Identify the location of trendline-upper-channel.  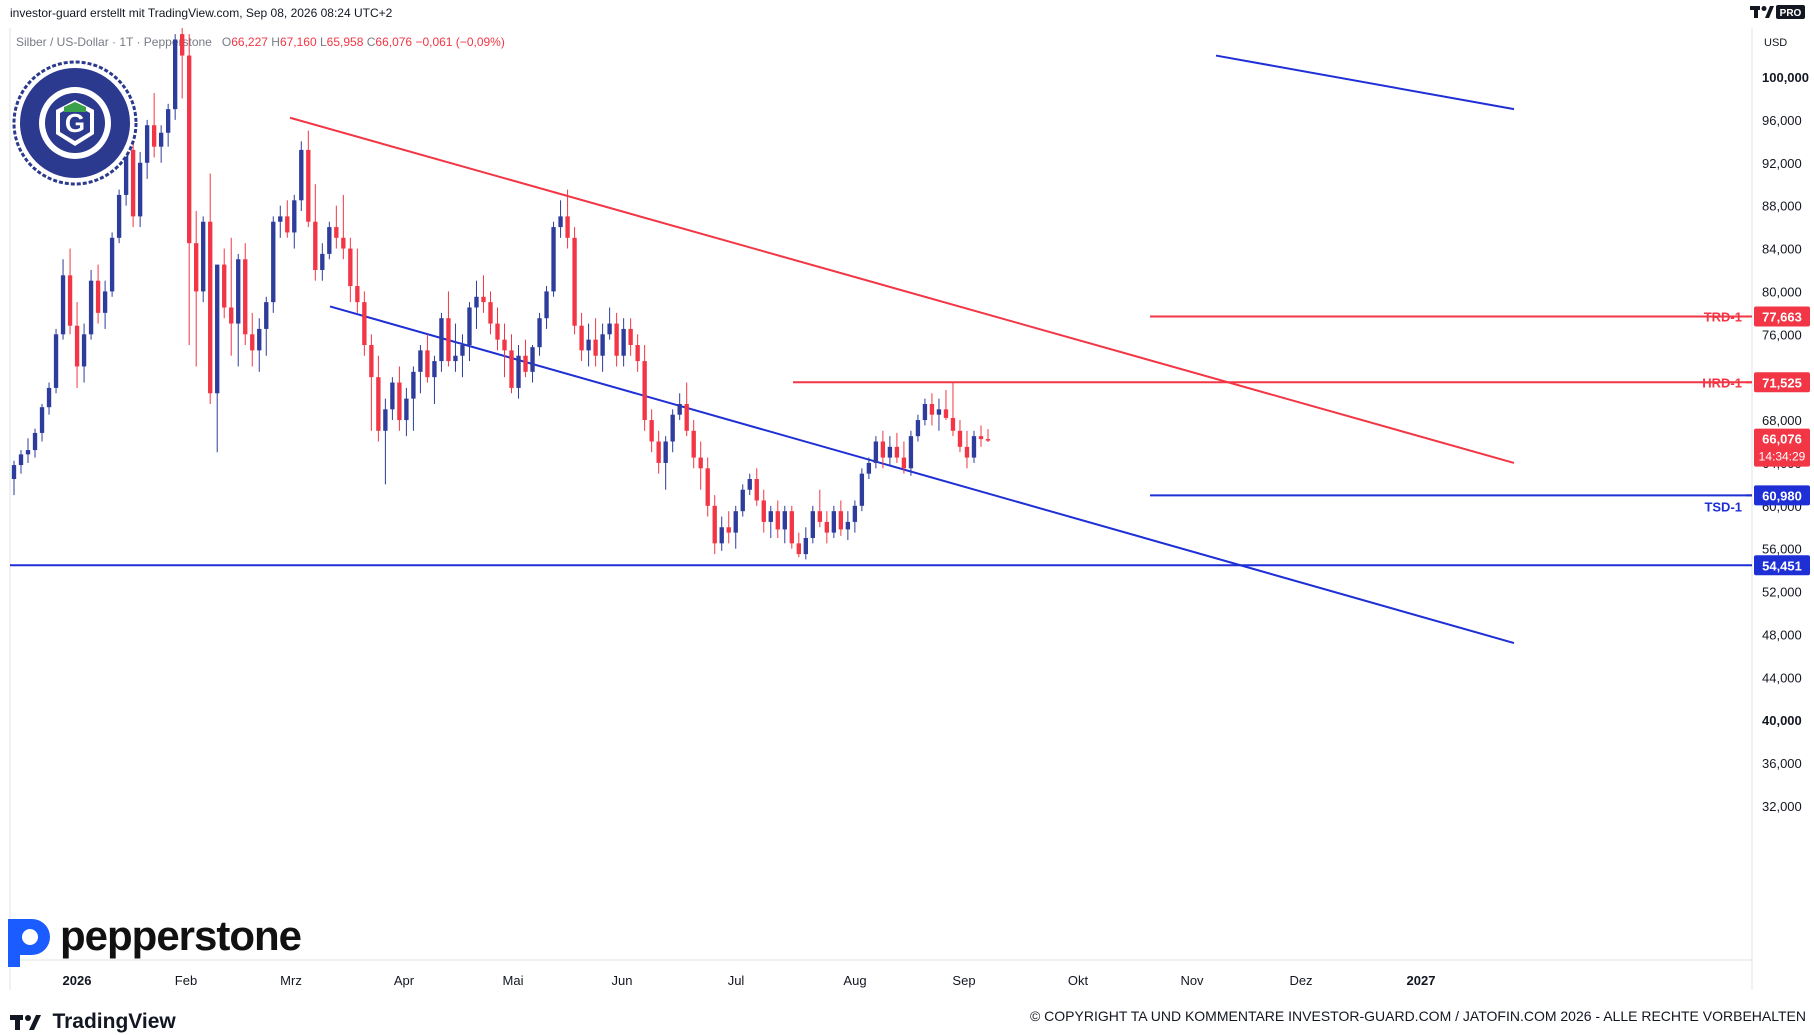
(1365, 82).